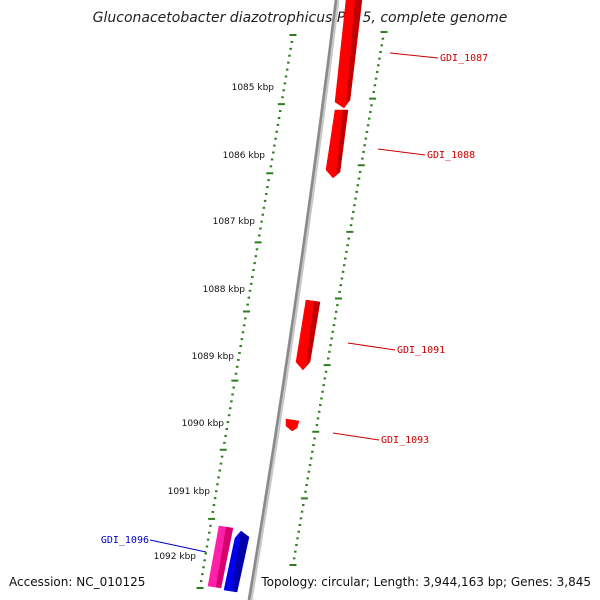 The height and width of the screenshot is (600, 600). Describe the element at coordinates (573, 582) in the screenshot. I see `genes-value: 3,845` at that location.